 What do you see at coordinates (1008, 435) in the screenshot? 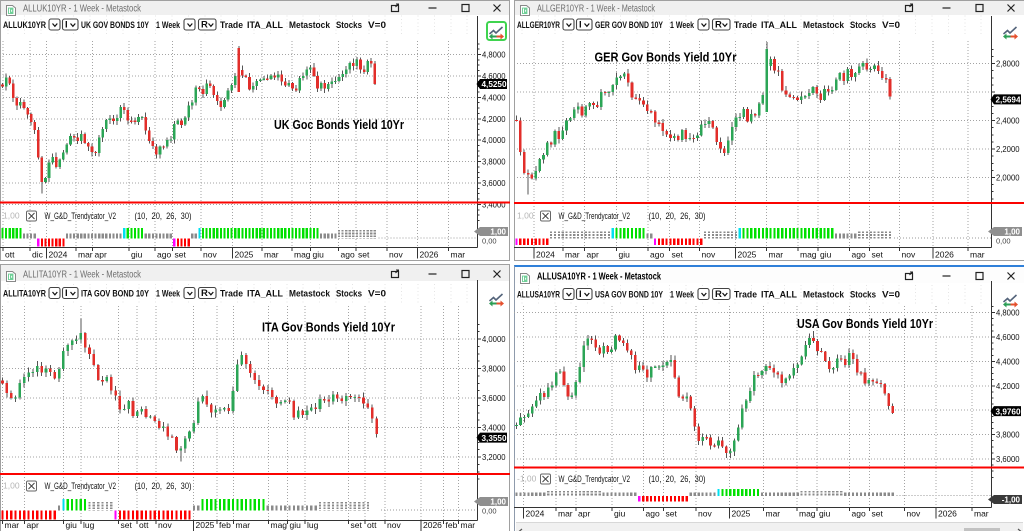
I see `svg-text: 3,8000` at bounding box center [1008, 435].